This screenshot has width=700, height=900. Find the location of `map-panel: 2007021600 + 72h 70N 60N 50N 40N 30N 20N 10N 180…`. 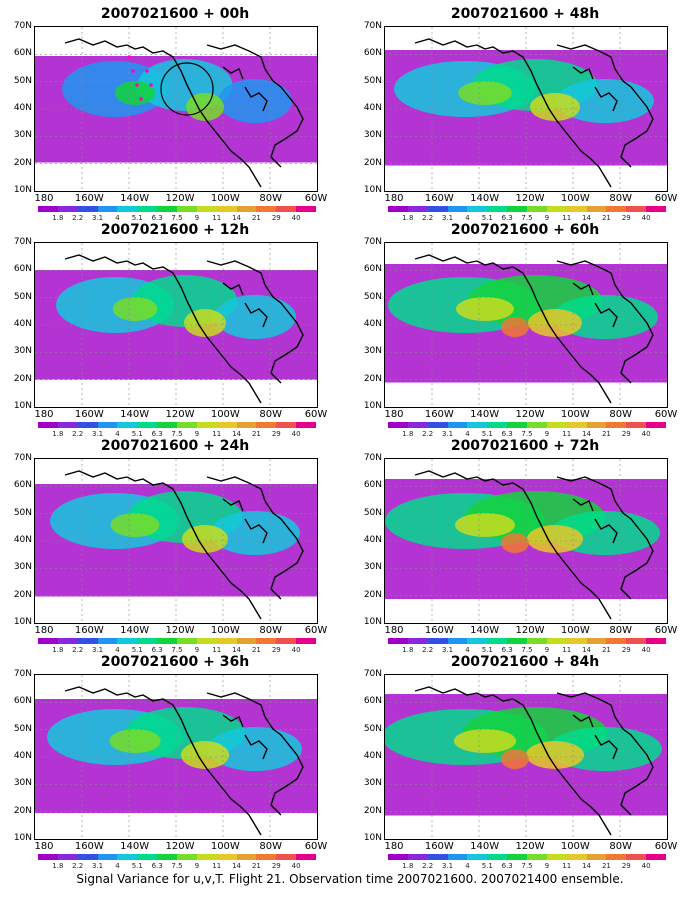

map-panel: 2007021600 + 72h 70N 60N 50N 40N 30N 20N 10N 180… is located at coordinates (525, 547).